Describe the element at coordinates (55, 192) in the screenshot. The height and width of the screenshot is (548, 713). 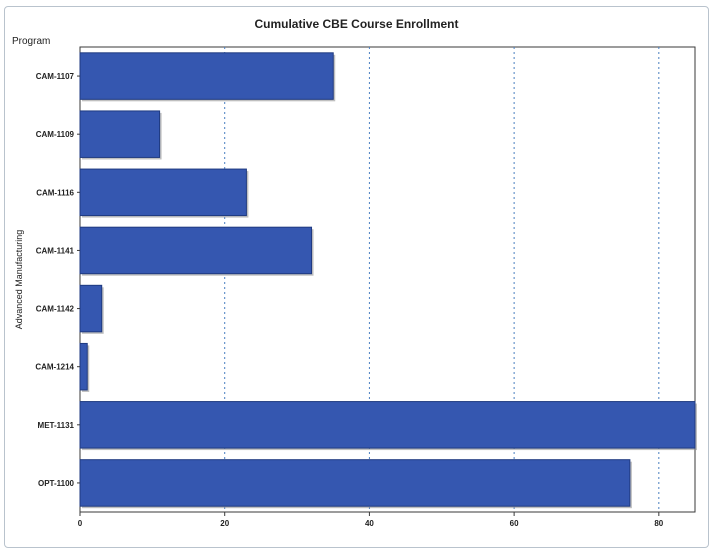
I see `y-tick-label: CAM-1116` at that location.